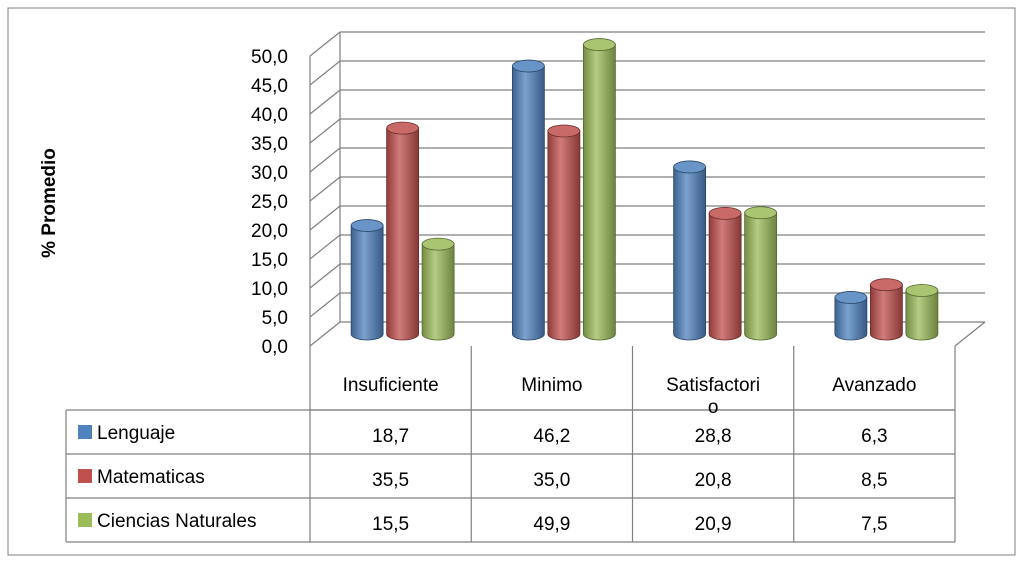  Describe the element at coordinates (269, 115) in the screenshot. I see `y-tick-label: 40,0` at that location.